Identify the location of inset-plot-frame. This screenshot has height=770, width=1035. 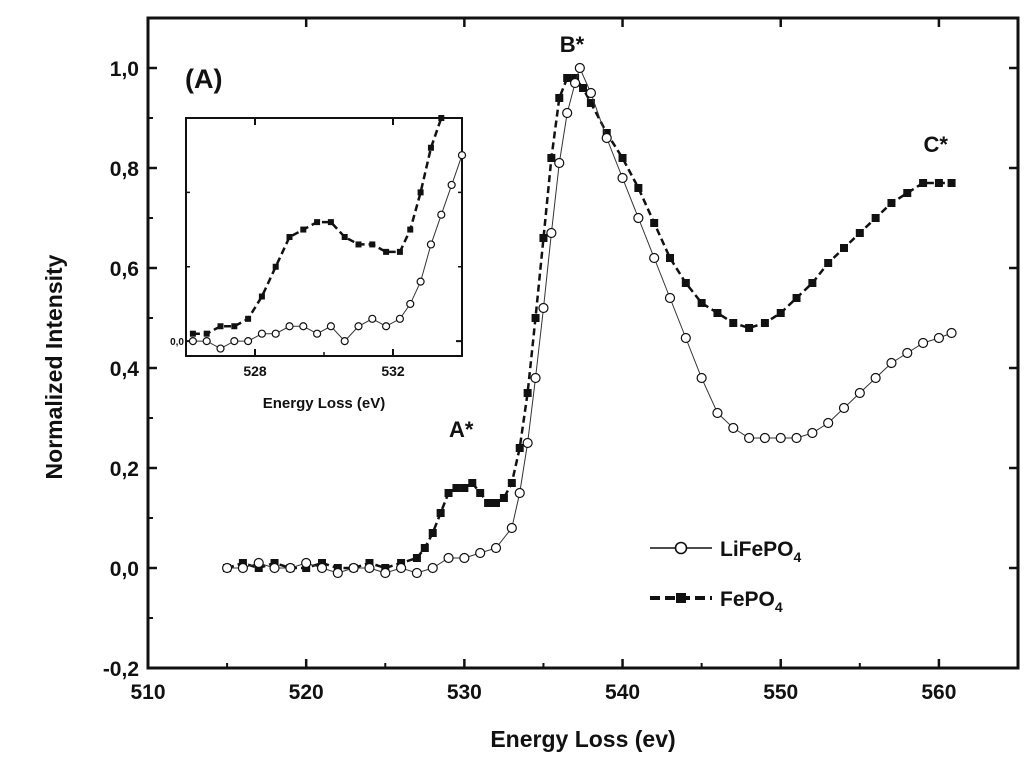
(324, 237).